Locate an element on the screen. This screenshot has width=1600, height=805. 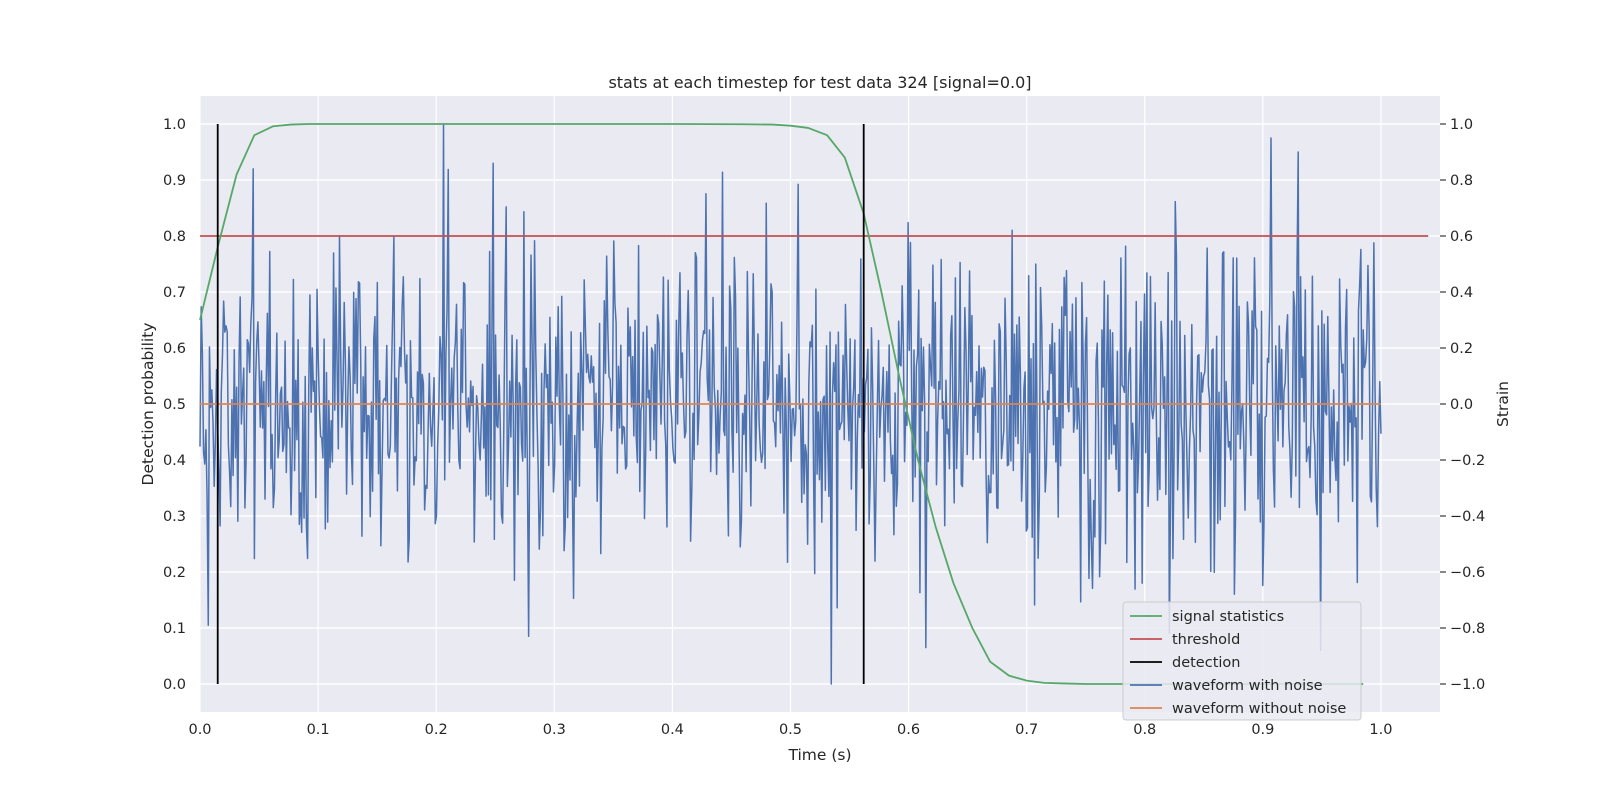
x-tick-label: 0.5 is located at coordinates (790, 730).